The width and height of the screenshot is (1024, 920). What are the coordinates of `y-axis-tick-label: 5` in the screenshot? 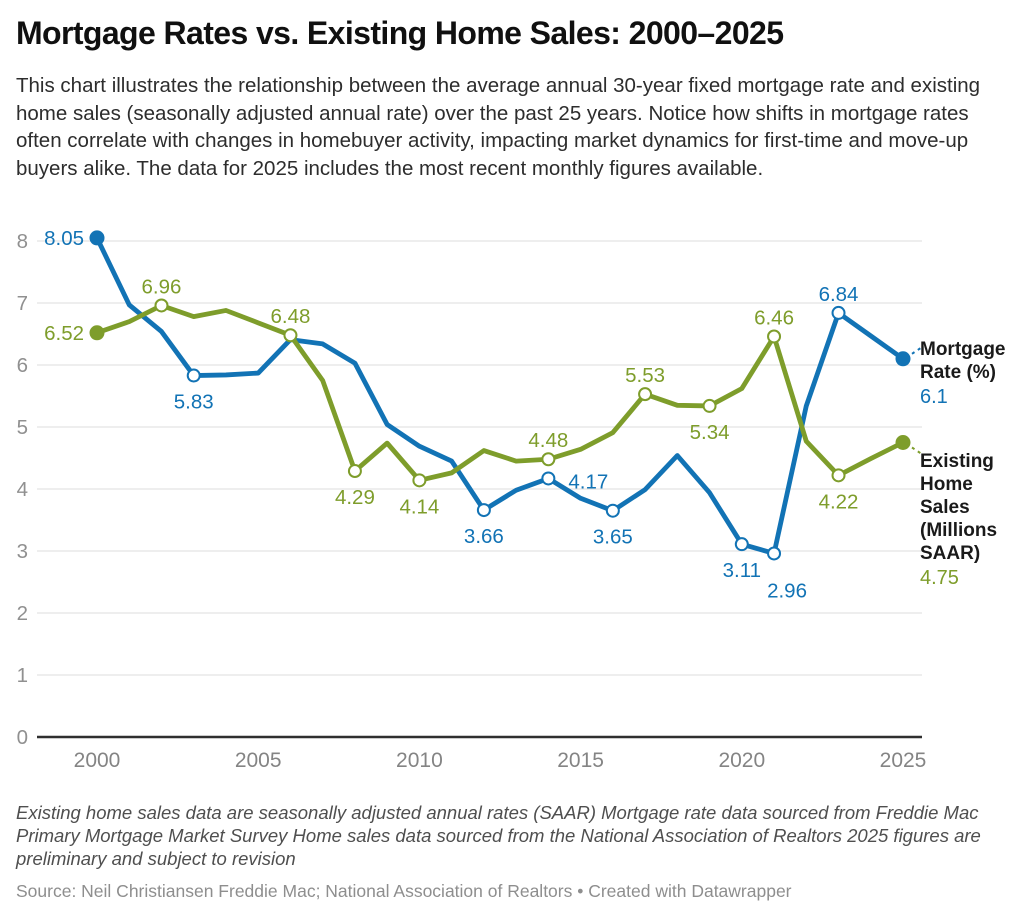 It's located at (22, 427).